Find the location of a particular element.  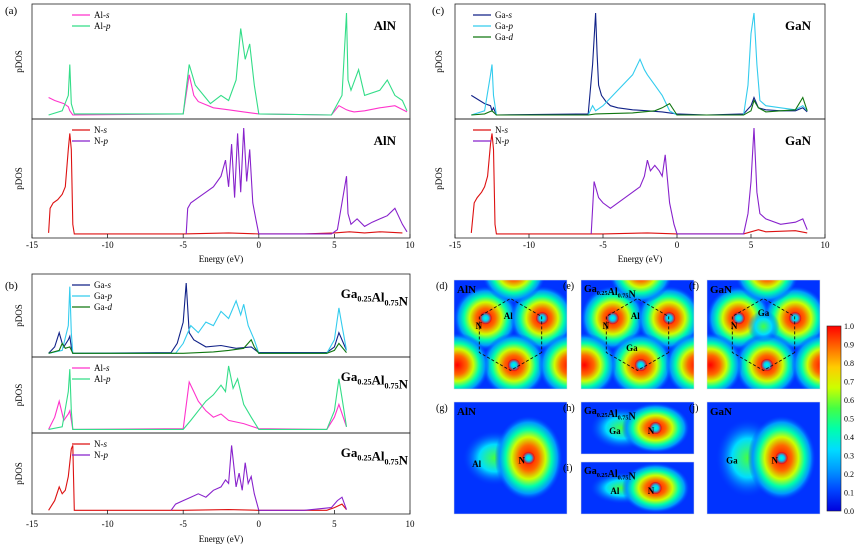

density-map-d: (d) AlN N Al is located at coordinates (502, 334).